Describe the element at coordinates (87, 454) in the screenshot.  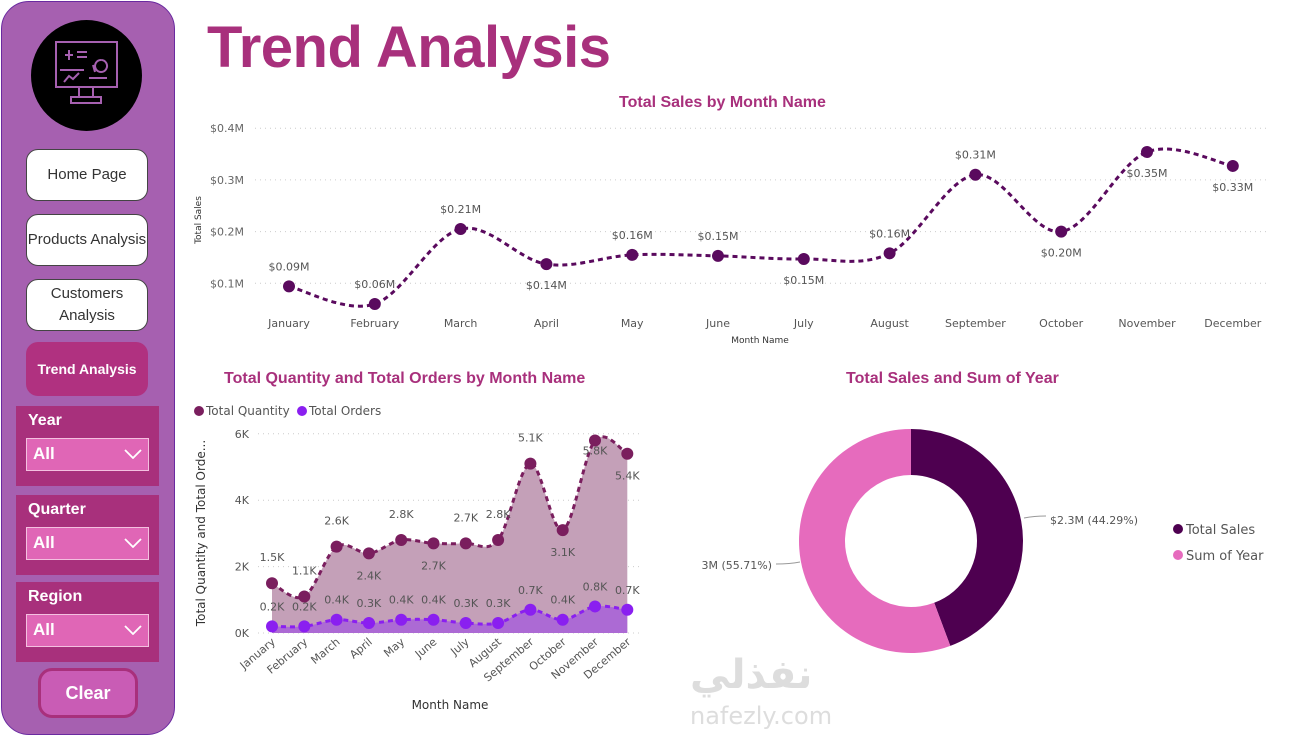
I see `year-dropdown: All` at that location.